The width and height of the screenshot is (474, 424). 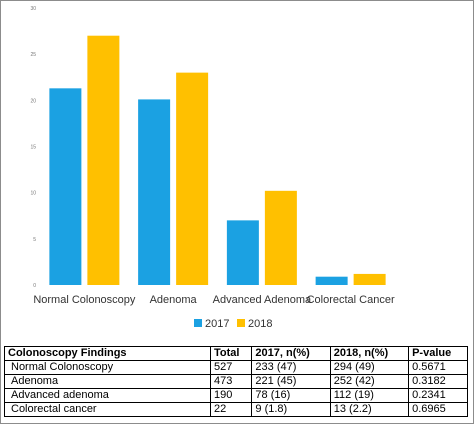 What do you see at coordinates (262, 300) in the screenshot?
I see `category-label: Advanced Adenoma` at bounding box center [262, 300].